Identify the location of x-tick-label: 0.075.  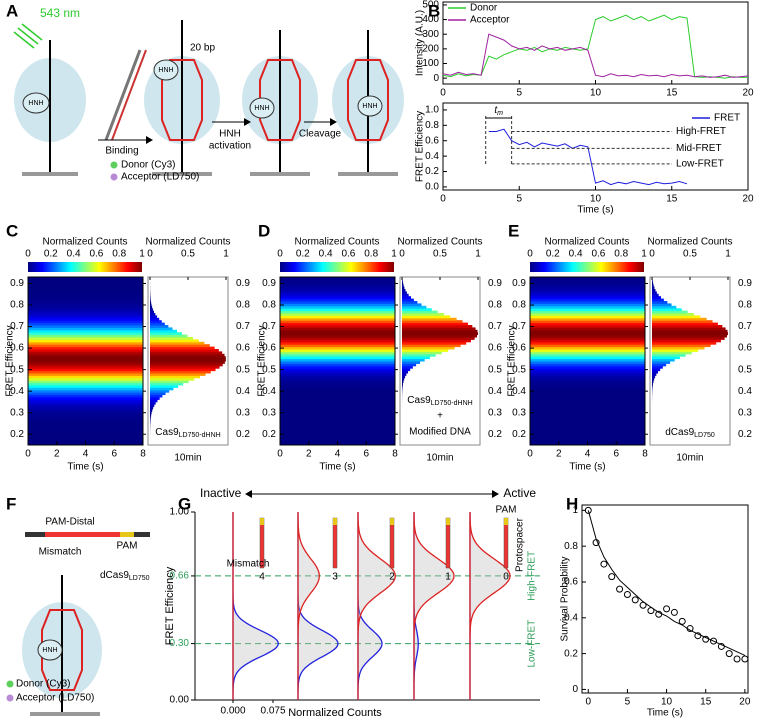
(272, 711).